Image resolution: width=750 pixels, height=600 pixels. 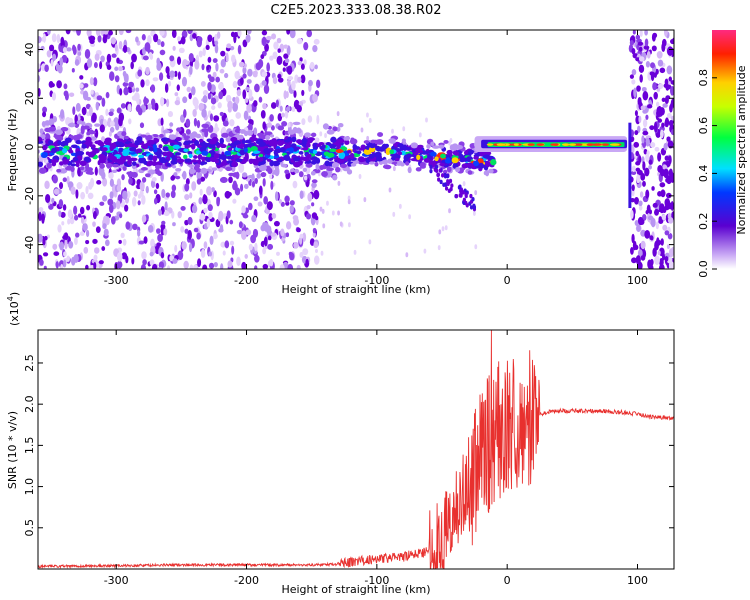 I want to click on y-tick-label: 40, so click(x=29, y=50).